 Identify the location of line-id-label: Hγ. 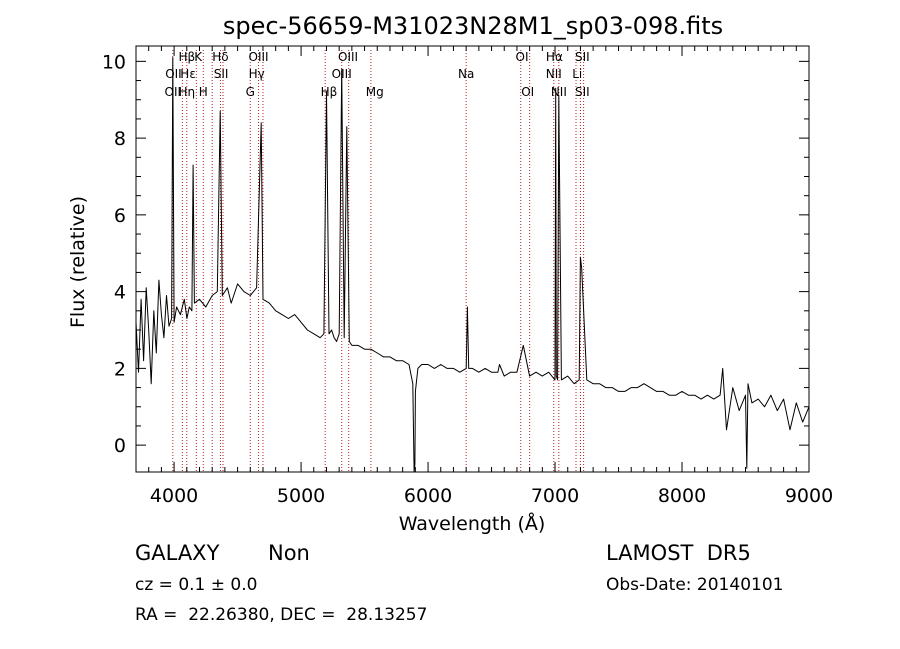
(257, 74).